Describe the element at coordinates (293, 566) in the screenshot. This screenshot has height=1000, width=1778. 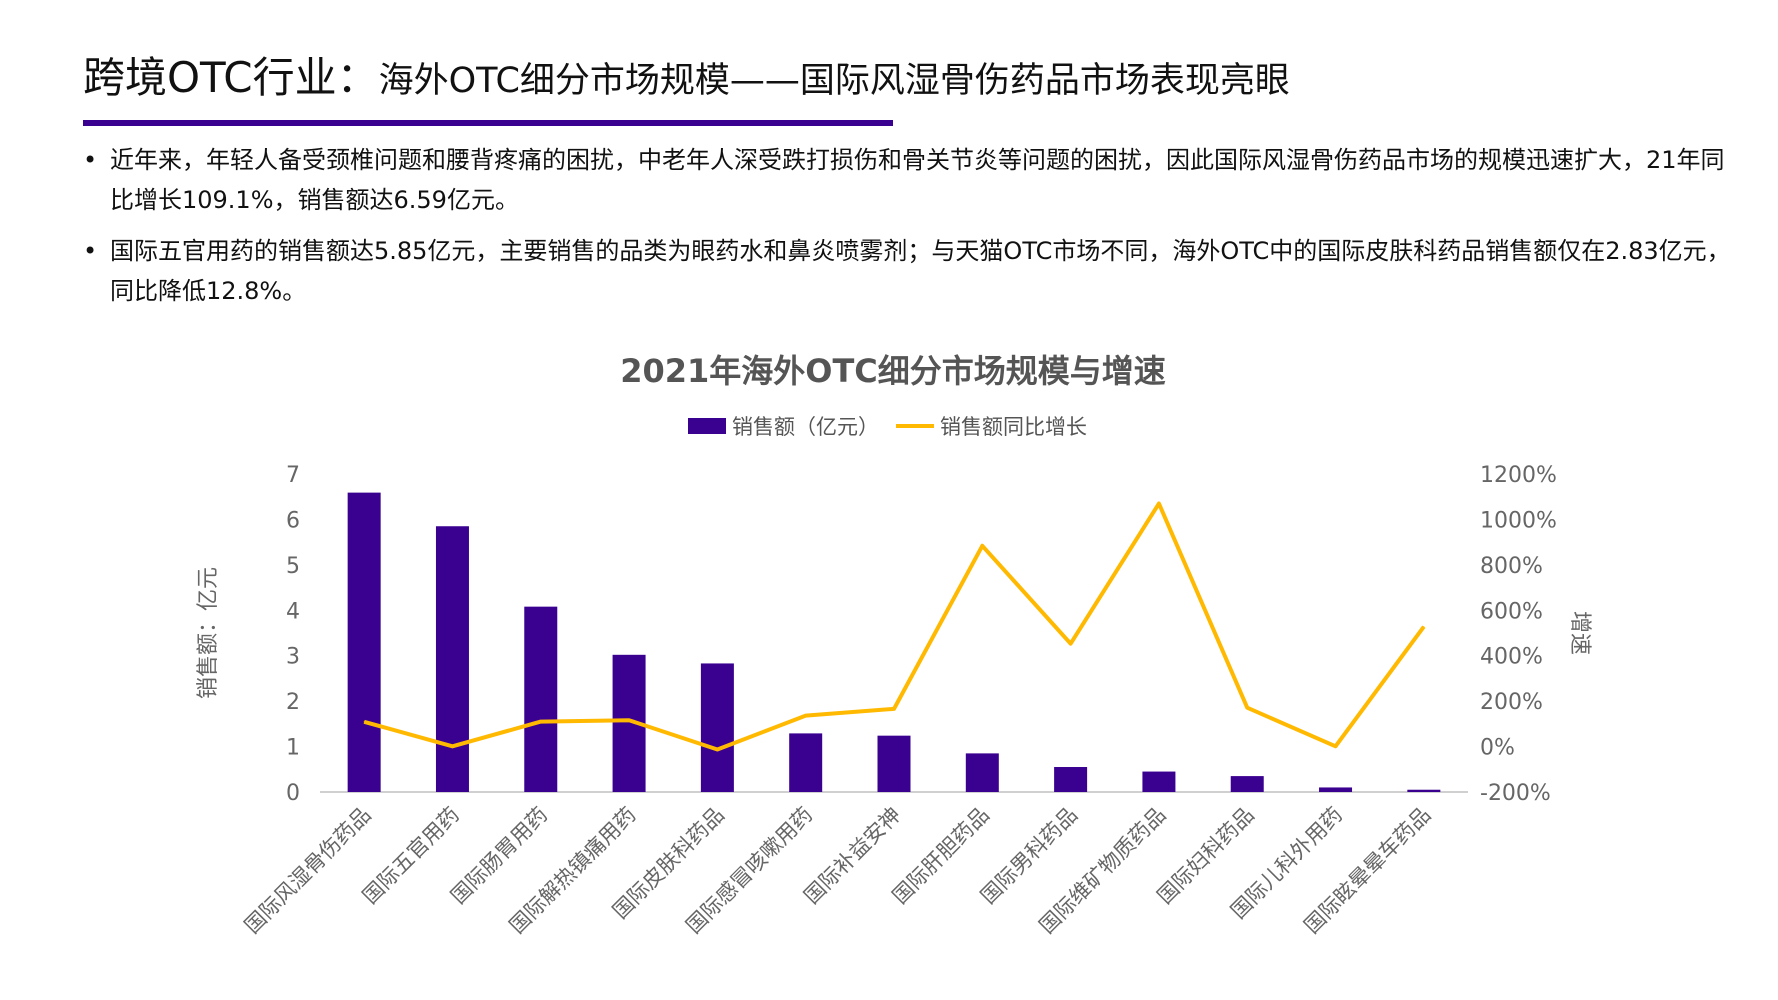
I see `y-tick-label: 5` at that location.